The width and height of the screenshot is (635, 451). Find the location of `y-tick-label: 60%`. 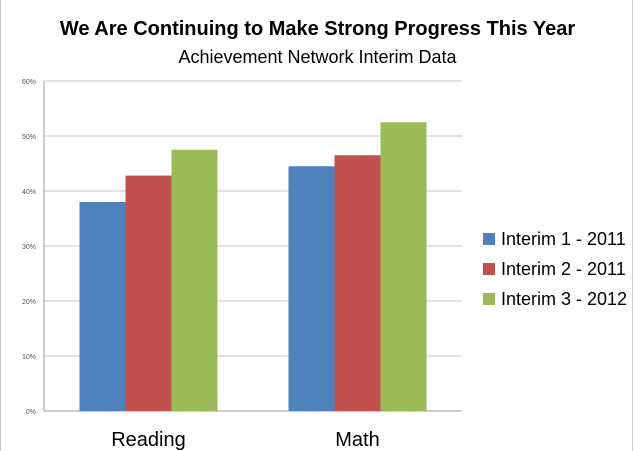

y-tick-label: 60% is located at coordinates (29, 82).